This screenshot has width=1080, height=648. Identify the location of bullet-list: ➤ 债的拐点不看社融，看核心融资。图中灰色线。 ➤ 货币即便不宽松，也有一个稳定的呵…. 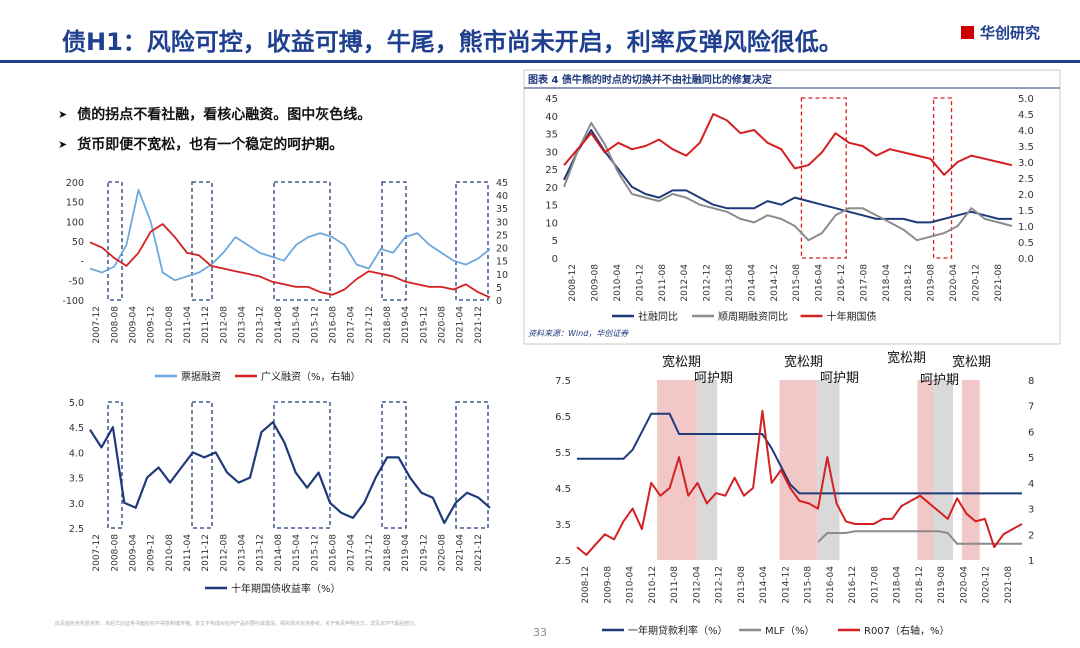
(214, 130).